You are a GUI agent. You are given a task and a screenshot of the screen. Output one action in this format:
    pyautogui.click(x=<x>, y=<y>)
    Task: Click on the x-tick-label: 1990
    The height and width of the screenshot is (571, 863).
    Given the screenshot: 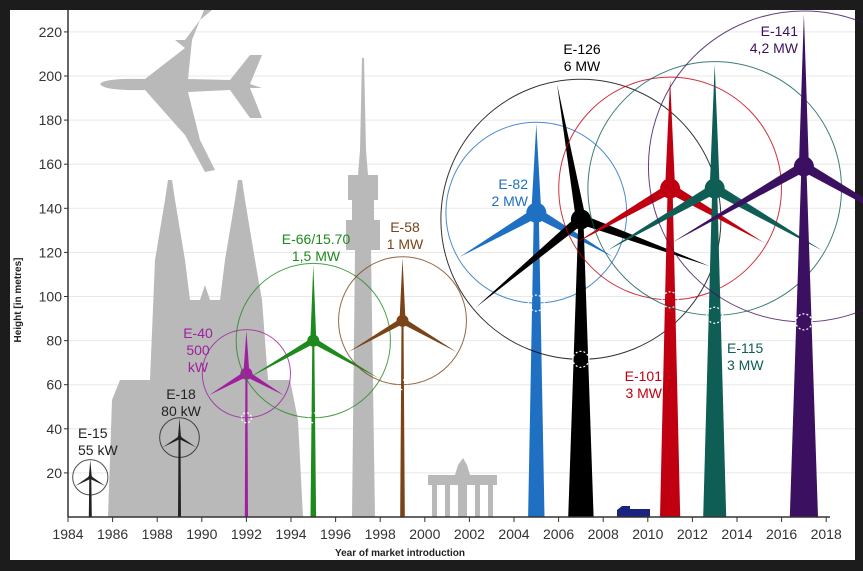 What is the action you would take?
    pyautogui.click(x=201, y=534)
    